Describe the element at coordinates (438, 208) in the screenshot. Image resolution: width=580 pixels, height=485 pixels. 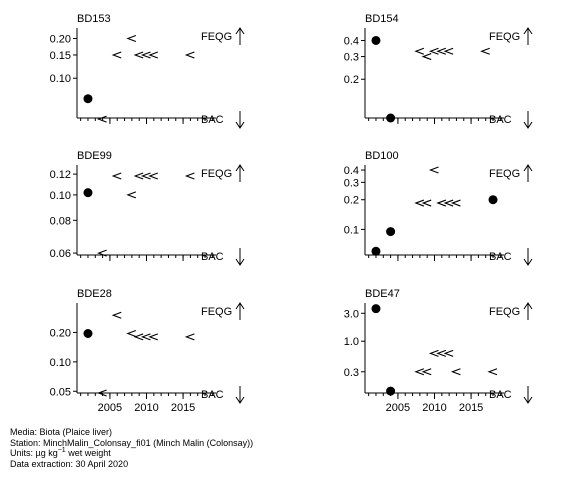
I see `chart-panel-bd100: BD100 0.1 0.2 0.30.4 FEQG BAC` at that location.